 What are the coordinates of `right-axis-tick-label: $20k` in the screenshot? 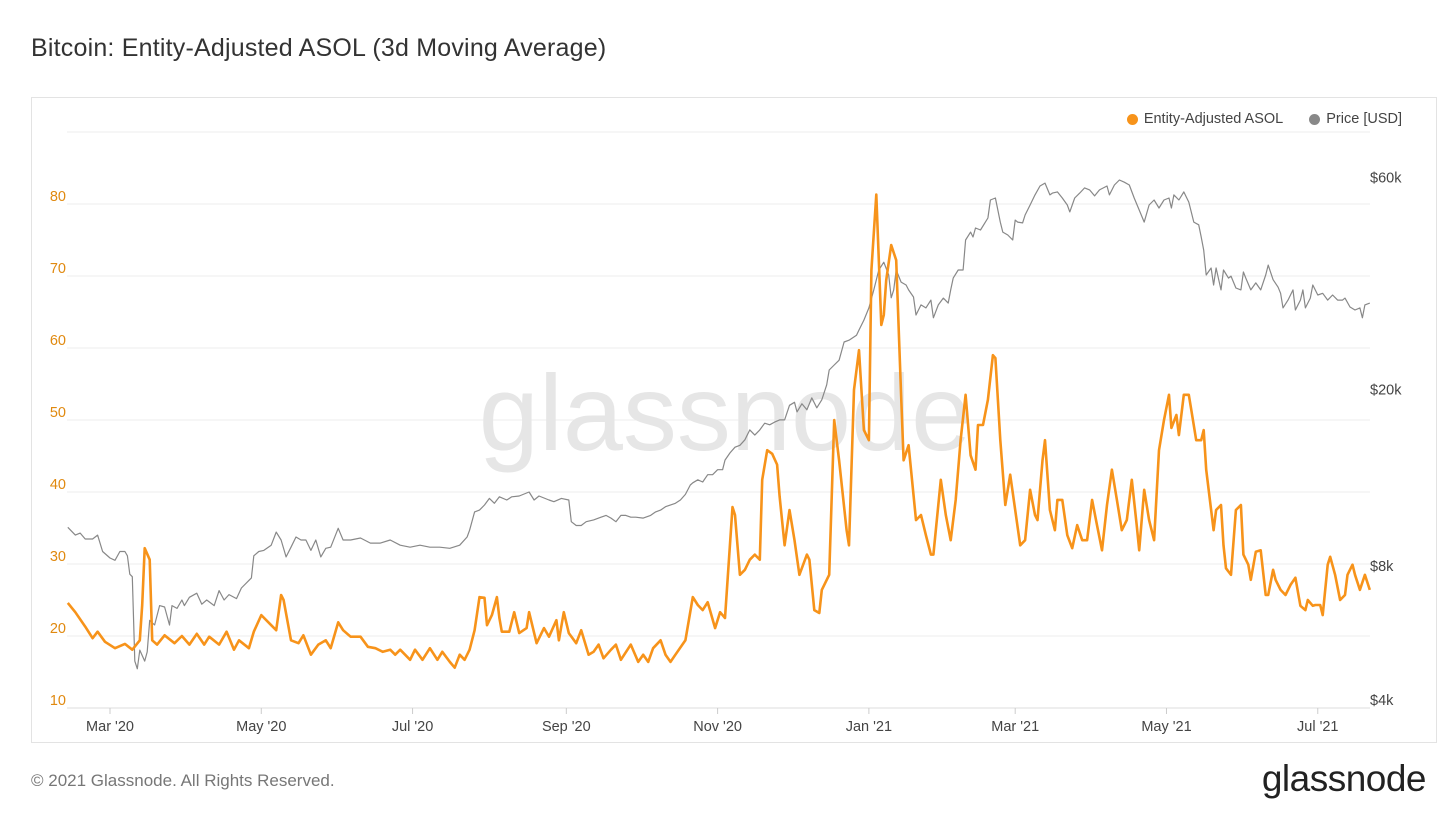 It's located at (1386, 390).